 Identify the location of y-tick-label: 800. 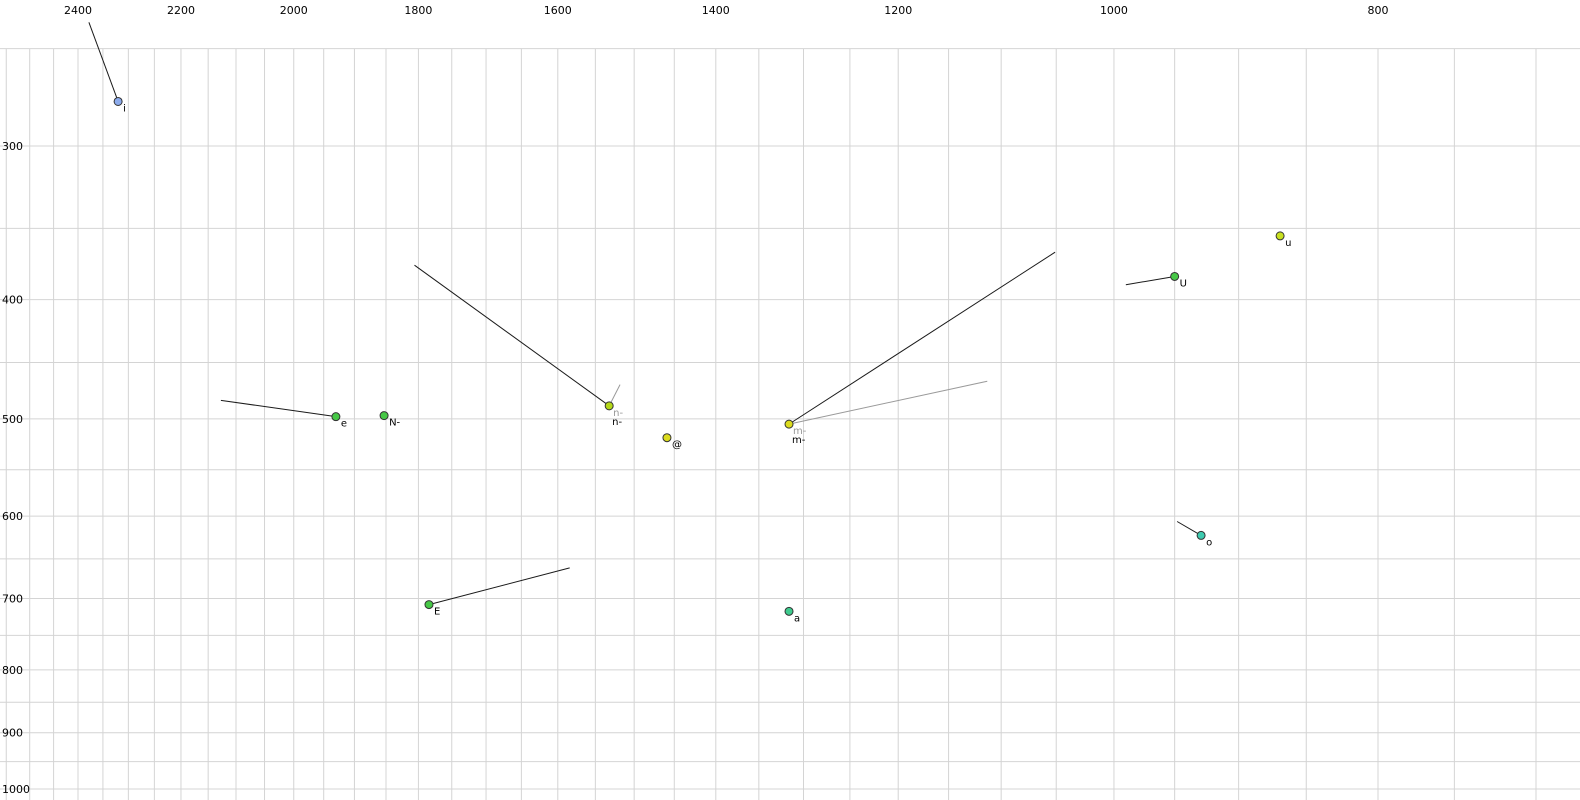
(12, 670).